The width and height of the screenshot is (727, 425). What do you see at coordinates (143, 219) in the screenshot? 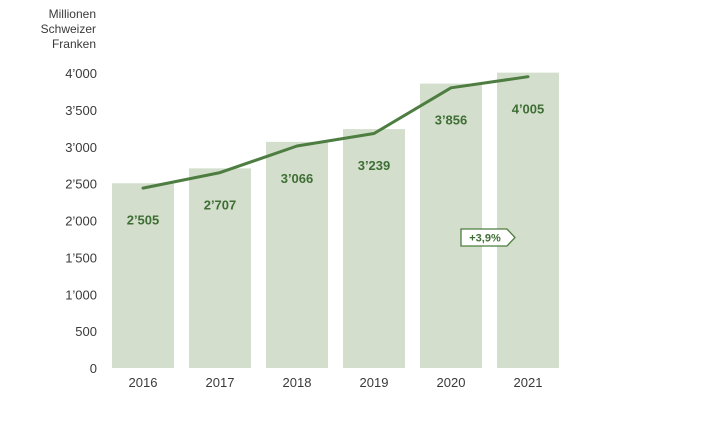
I see `data-label-2016: 2’505` at bounding box center [143, 219].